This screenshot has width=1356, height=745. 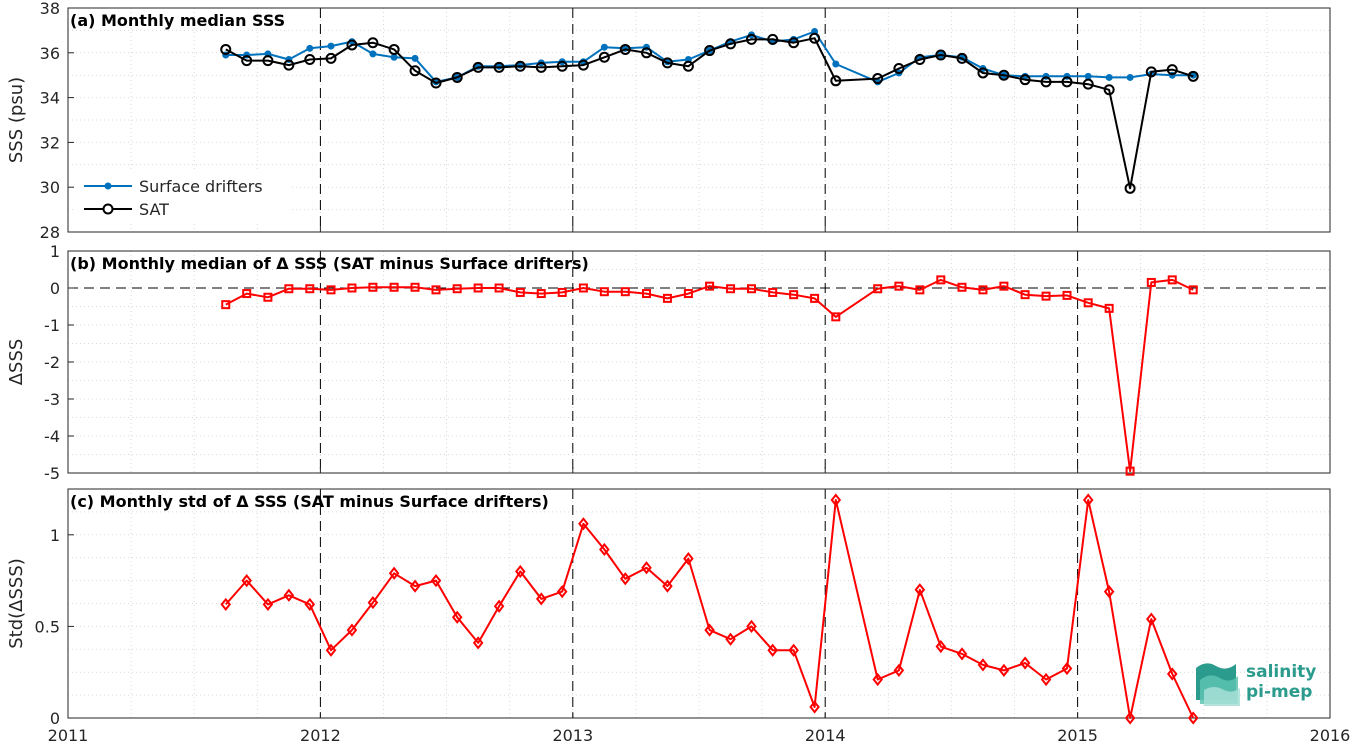 What do you see at coordinates (1077, 735) in the screenshot?
I see `x-tick-label: 2015` at bounding box center [1077, 735].